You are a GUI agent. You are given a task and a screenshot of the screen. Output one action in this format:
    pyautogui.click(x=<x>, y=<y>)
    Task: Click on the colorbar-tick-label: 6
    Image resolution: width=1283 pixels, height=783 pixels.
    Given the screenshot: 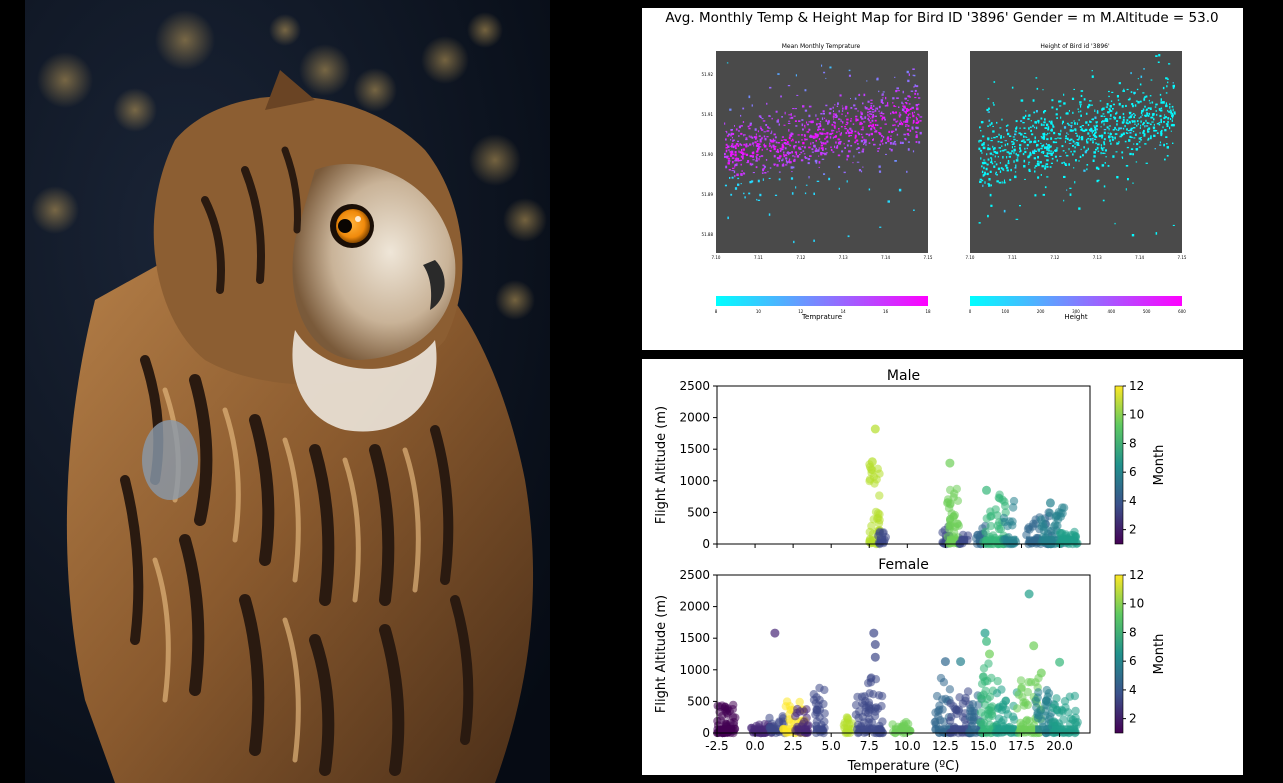 What is the action you would take?
    pyautogui.click(x=1133, y=472)
    